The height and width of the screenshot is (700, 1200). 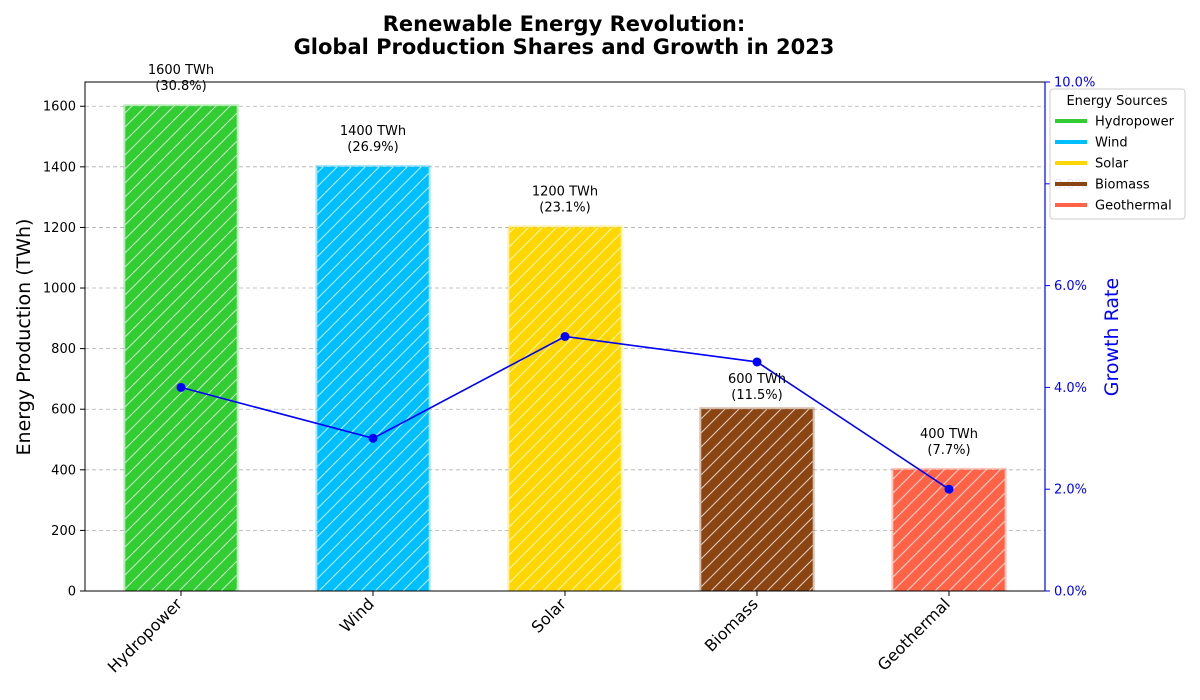 I want to click on y-tick-label: 200, so click(x=63, y=531).